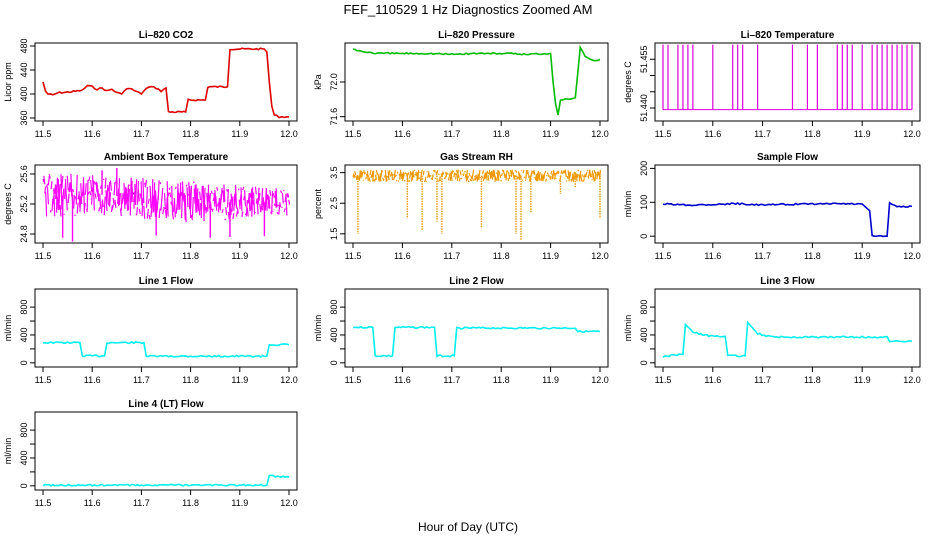  What do you see at coordinates (24, 204) in the screenshot?
I see `y-tick-label: 25.2` at bounding box center [24, 204].